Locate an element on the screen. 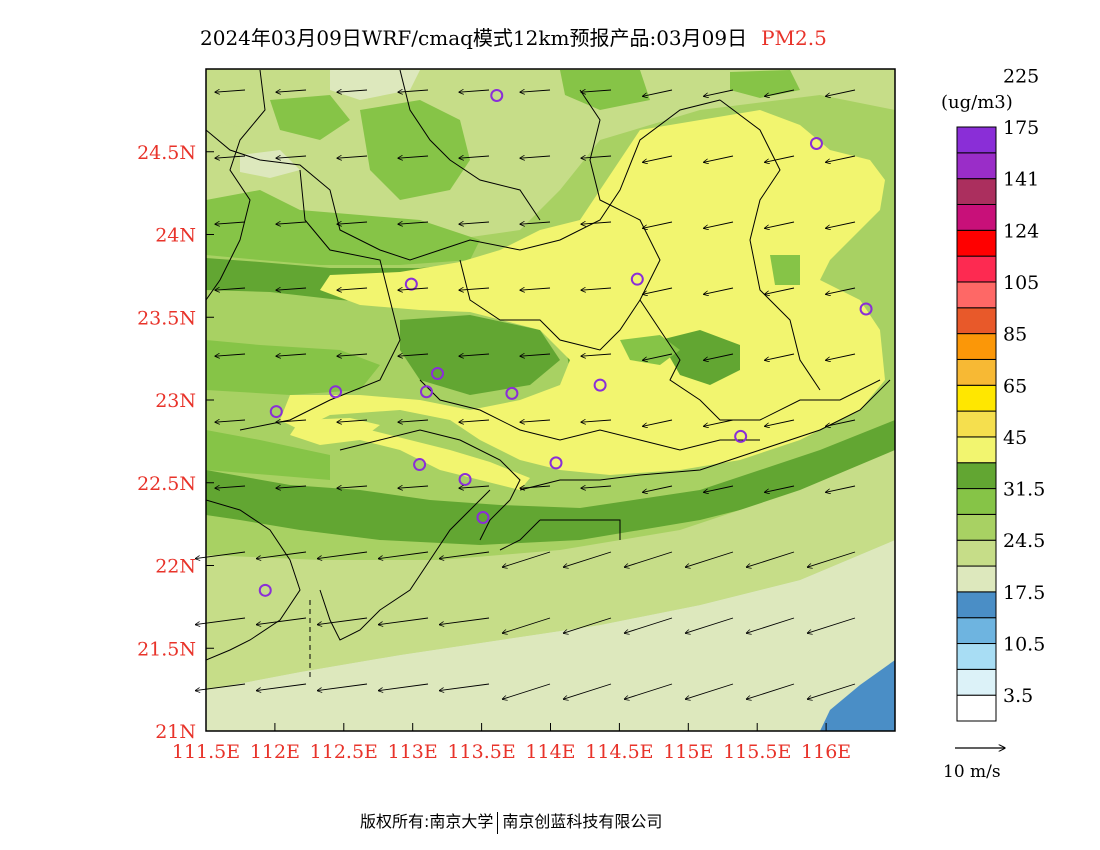 This screenshot has height=850, width=1100. legend-label: 3.5 is located at coordinates (1018, 696).